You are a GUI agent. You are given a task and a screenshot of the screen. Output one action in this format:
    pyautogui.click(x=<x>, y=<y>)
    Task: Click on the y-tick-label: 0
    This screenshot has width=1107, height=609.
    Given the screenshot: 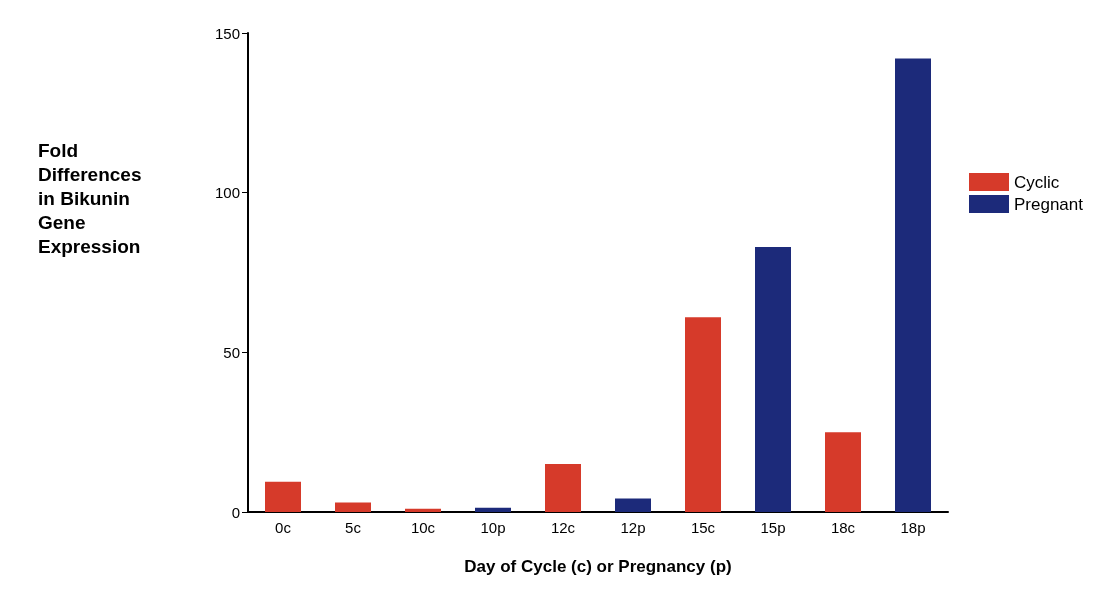 What is the action you would take?
    pyautogui.click(x=235, y=512)
    